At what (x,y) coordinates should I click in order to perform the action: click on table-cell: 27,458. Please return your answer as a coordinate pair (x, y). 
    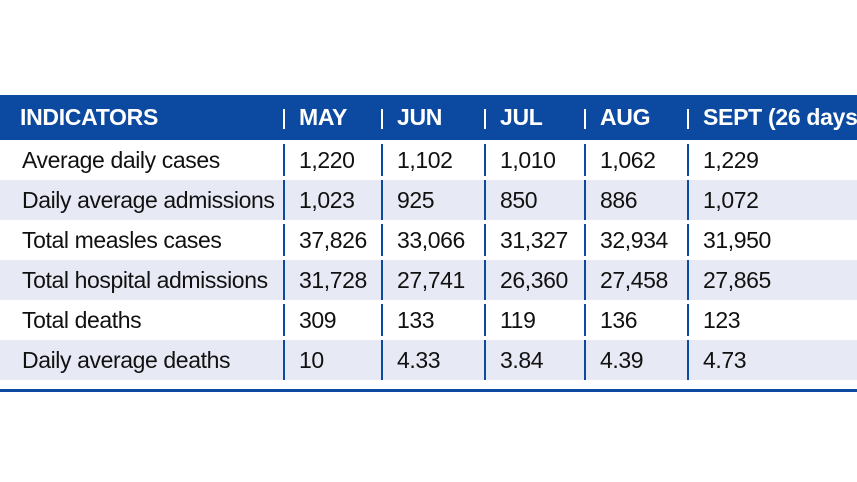
    Looking at the image, I should click on (635, 280).